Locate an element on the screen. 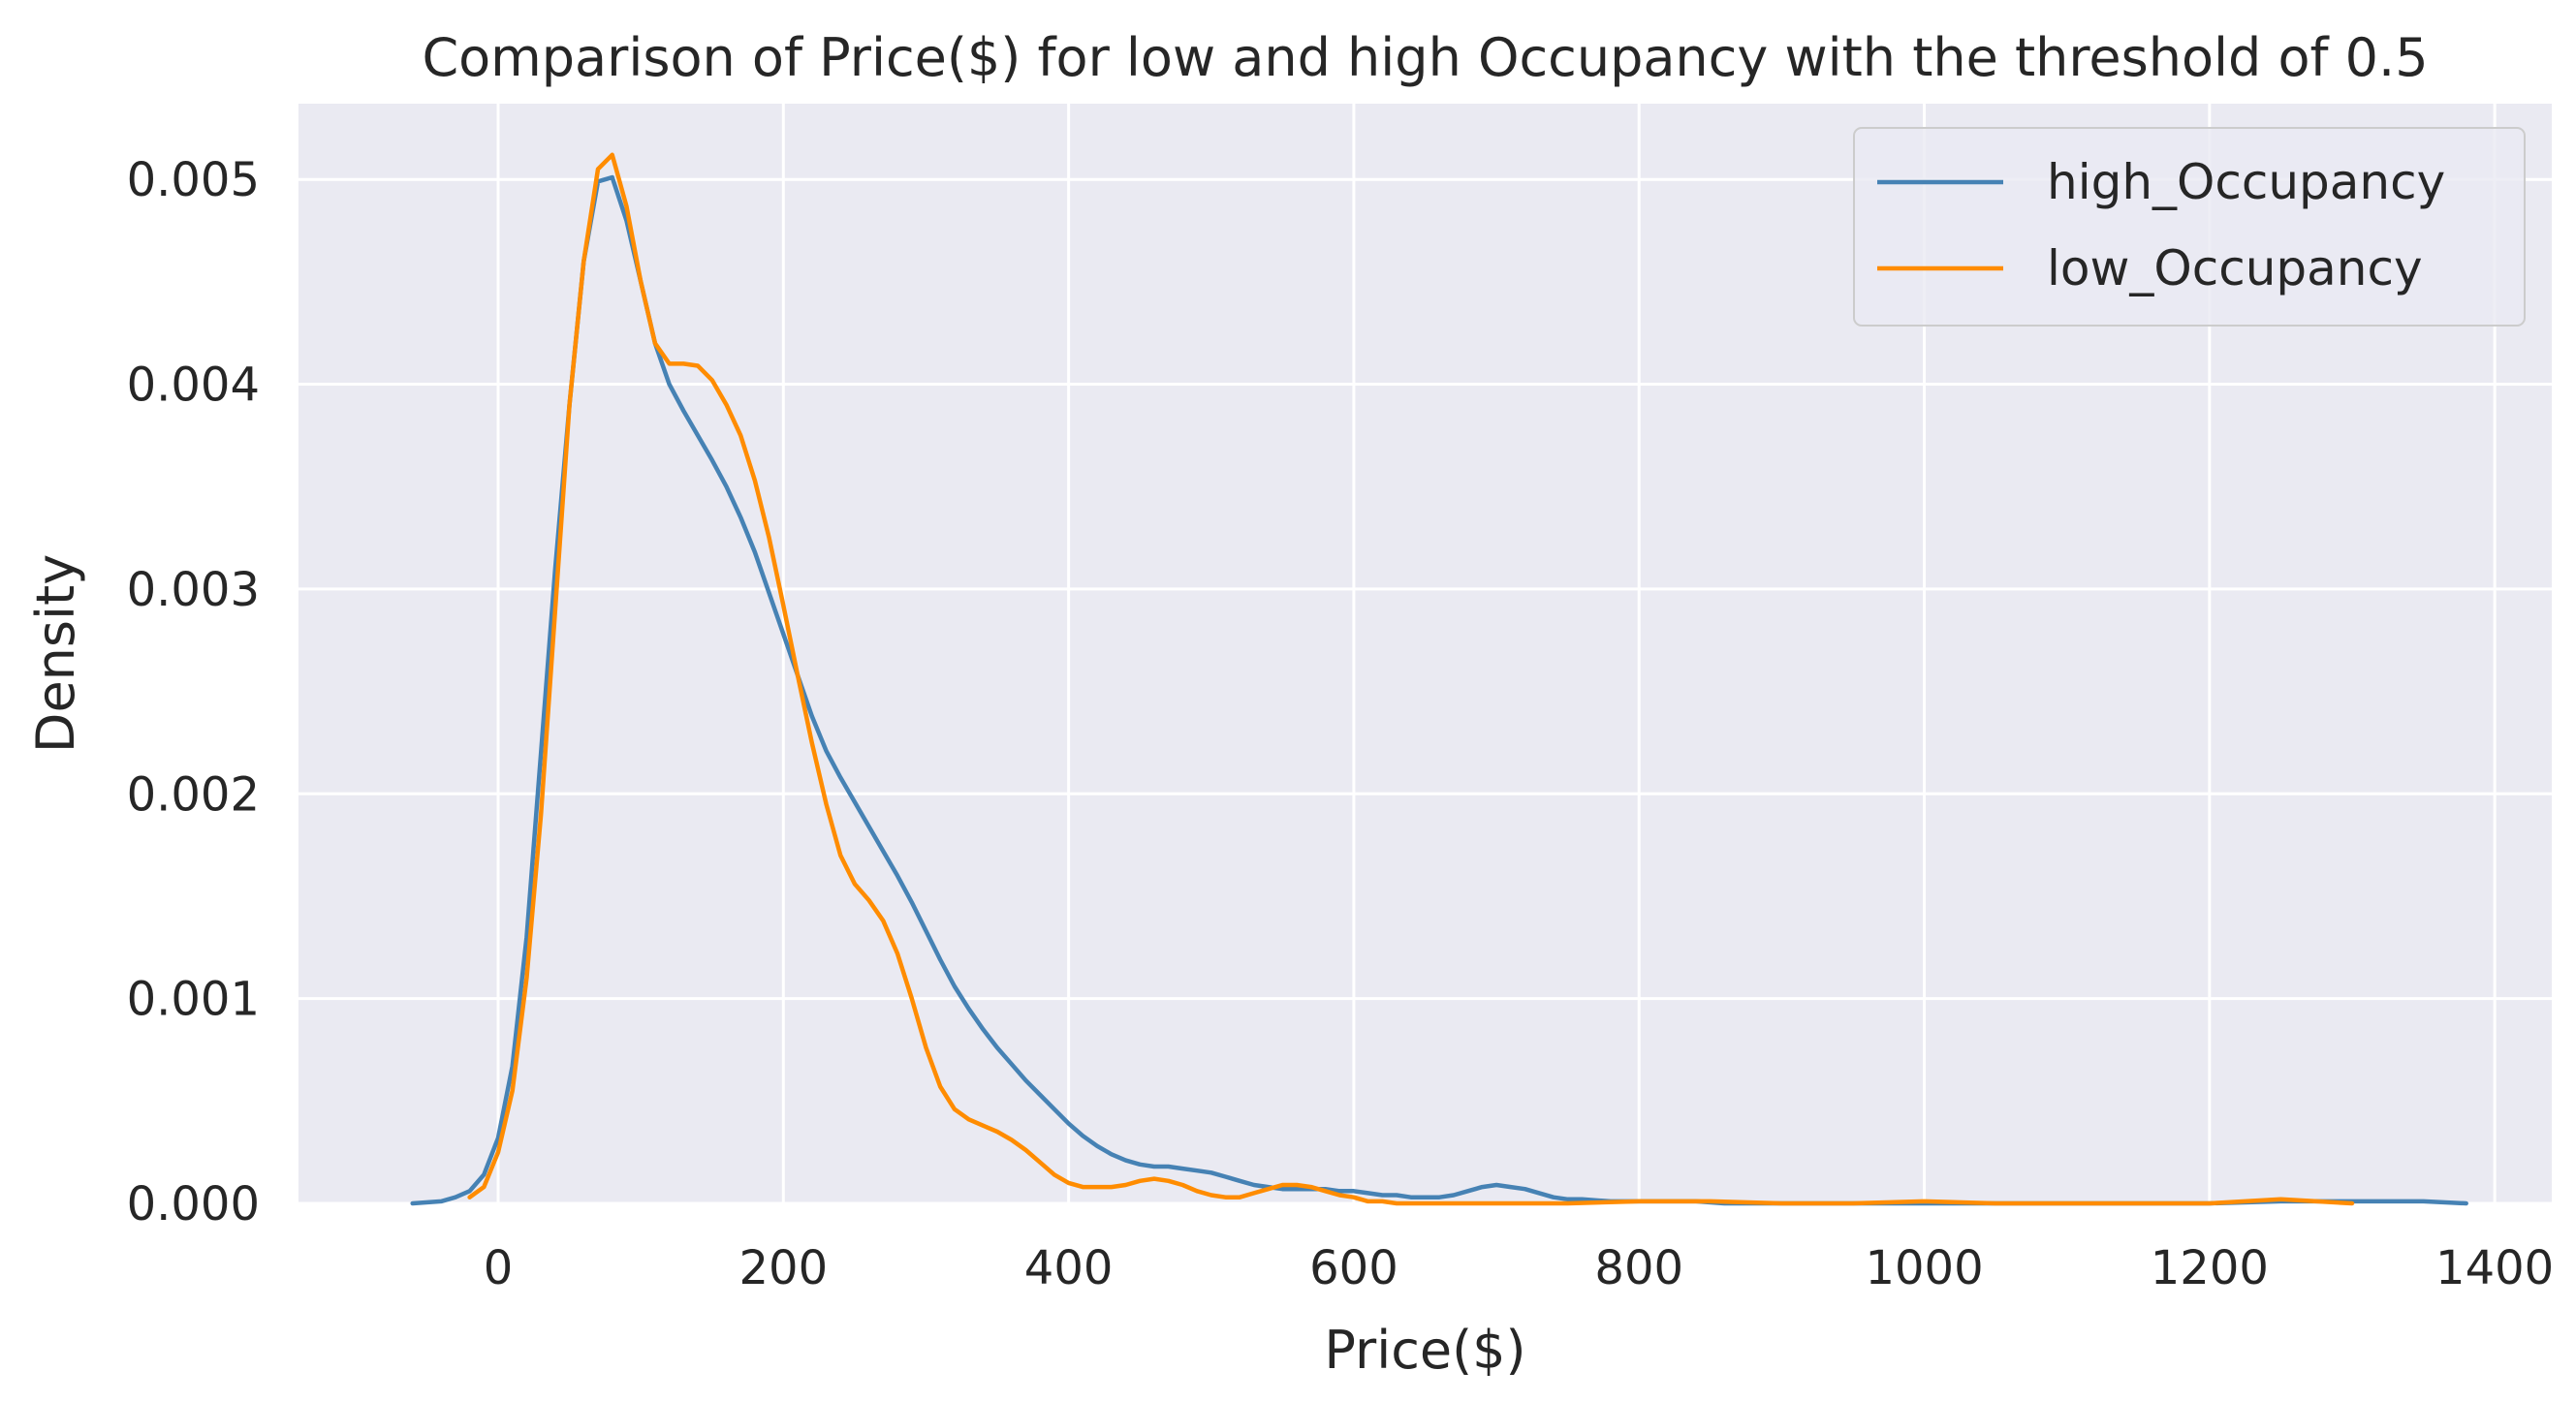  y-tick-label: 0.002 is located at coordinates (193, 794).